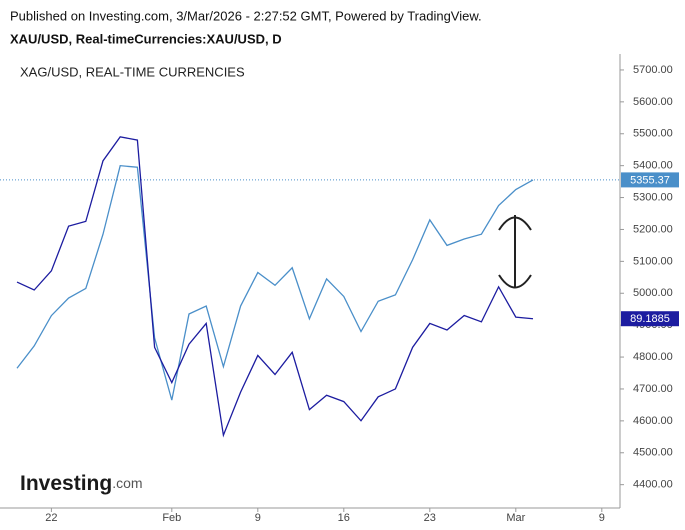 The height and width of the screenshot is (530, 685). I want to click on y-tick-label: 5600.00, so click(653, 102).